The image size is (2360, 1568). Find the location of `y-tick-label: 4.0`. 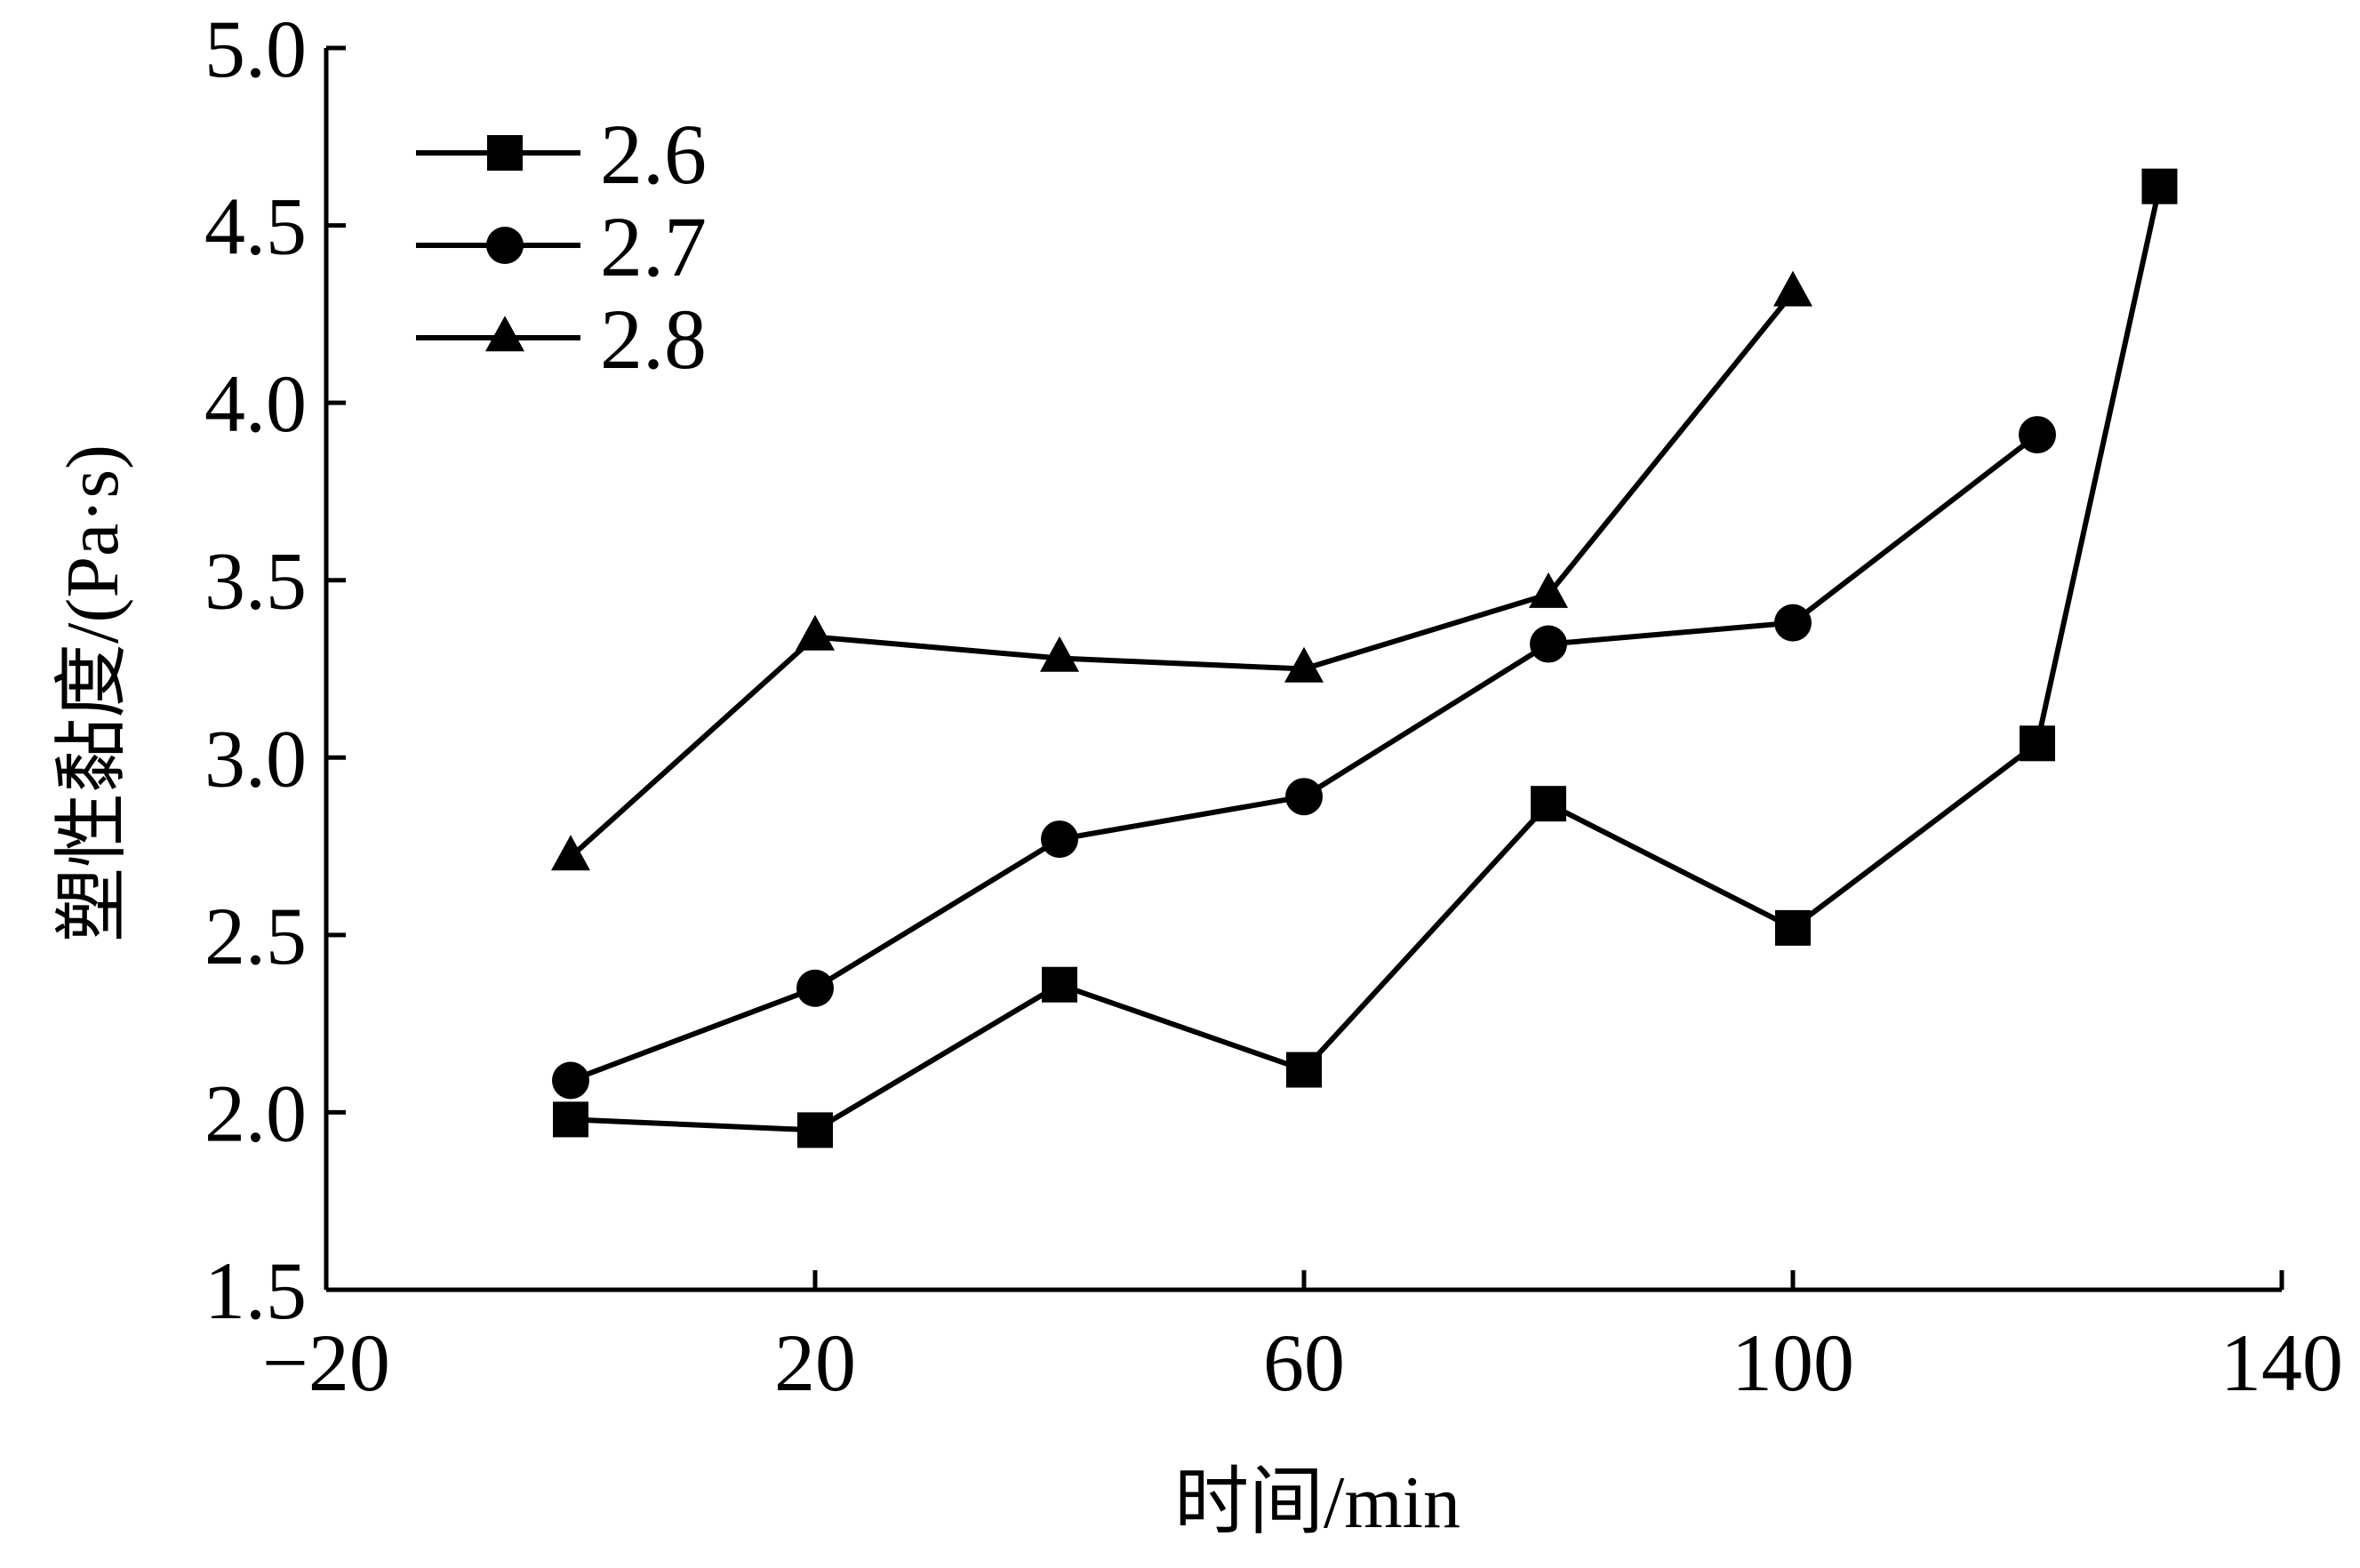

y-tick-label: 4.0 is located at coordinates (255, 403).